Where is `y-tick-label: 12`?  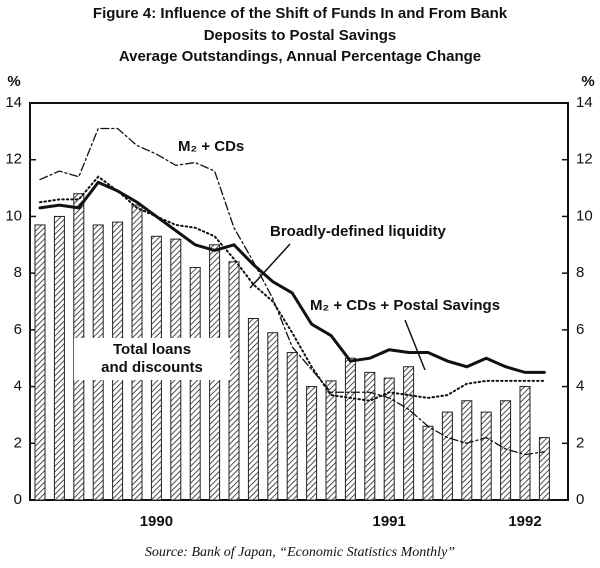 y-tick-label: 12 is located at coordinates (13, 159).